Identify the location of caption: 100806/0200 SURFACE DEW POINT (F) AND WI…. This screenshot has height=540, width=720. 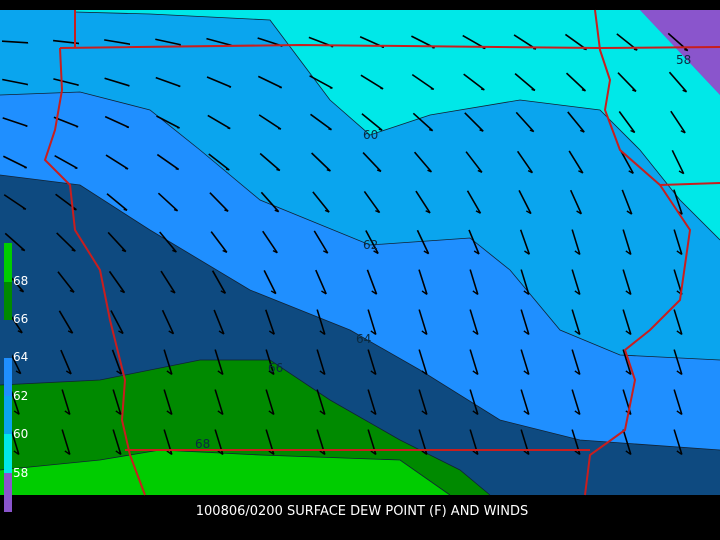
(362, 511).